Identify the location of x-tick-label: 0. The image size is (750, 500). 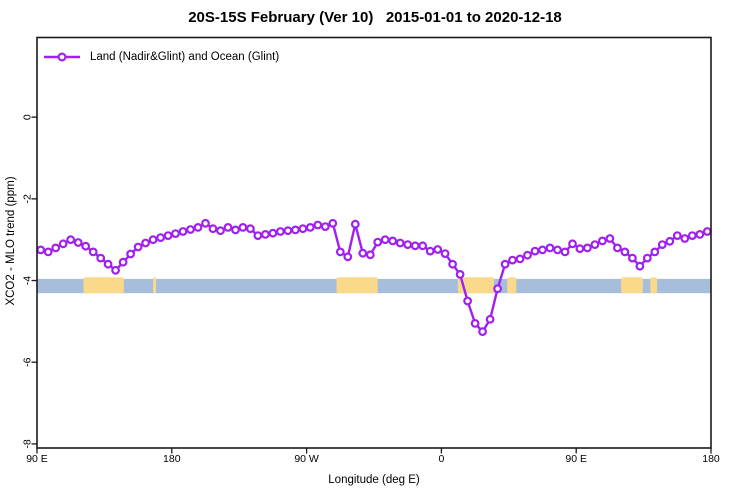
(441, 459).